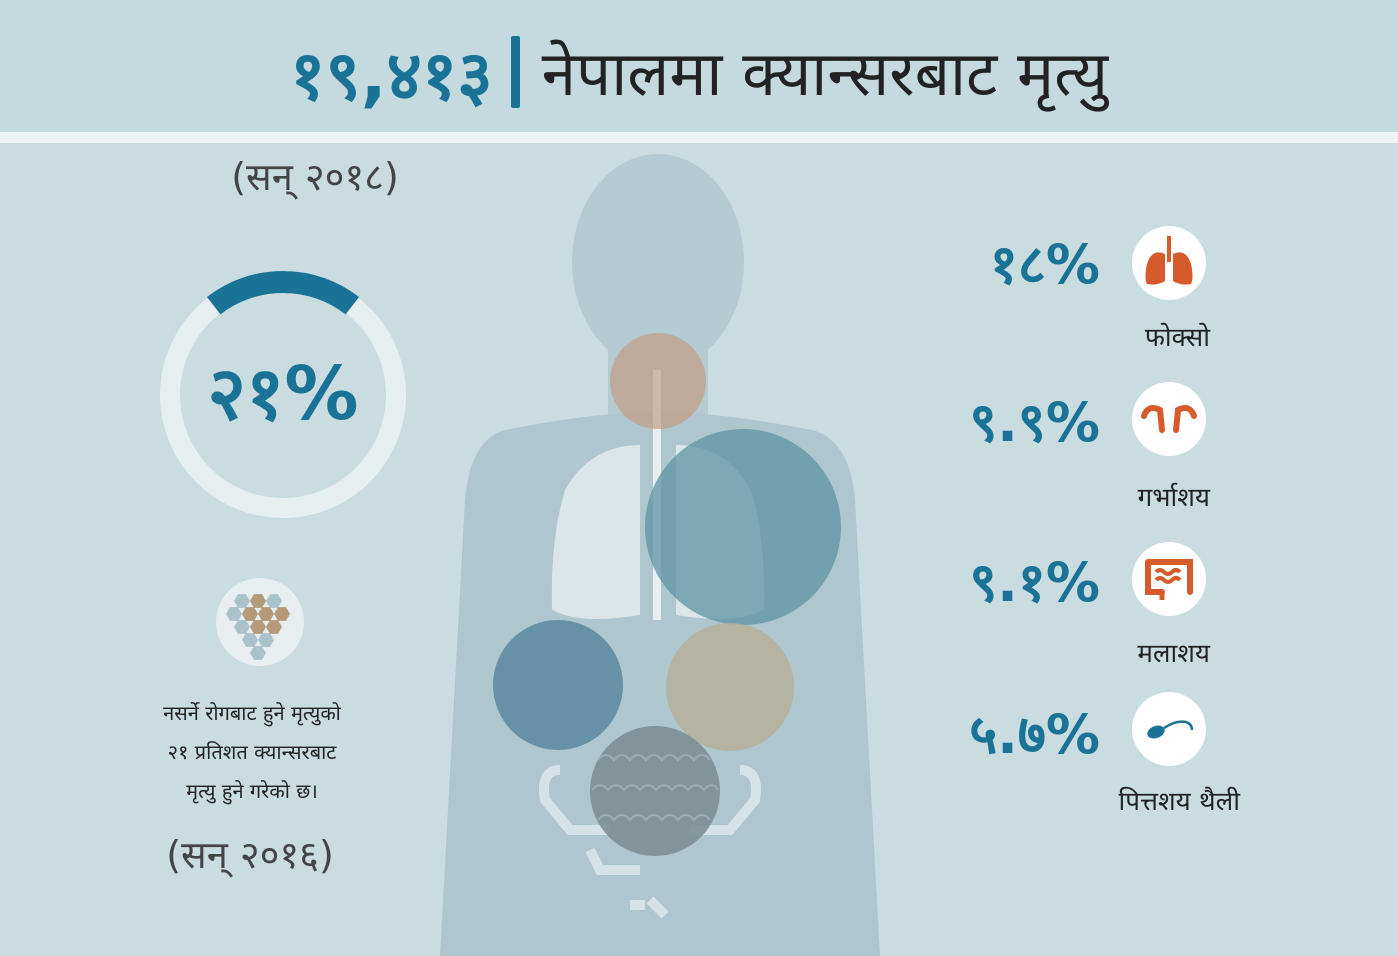  I want to click on stat-rectum: ९.१% मलाशय, so click(1075, 610).